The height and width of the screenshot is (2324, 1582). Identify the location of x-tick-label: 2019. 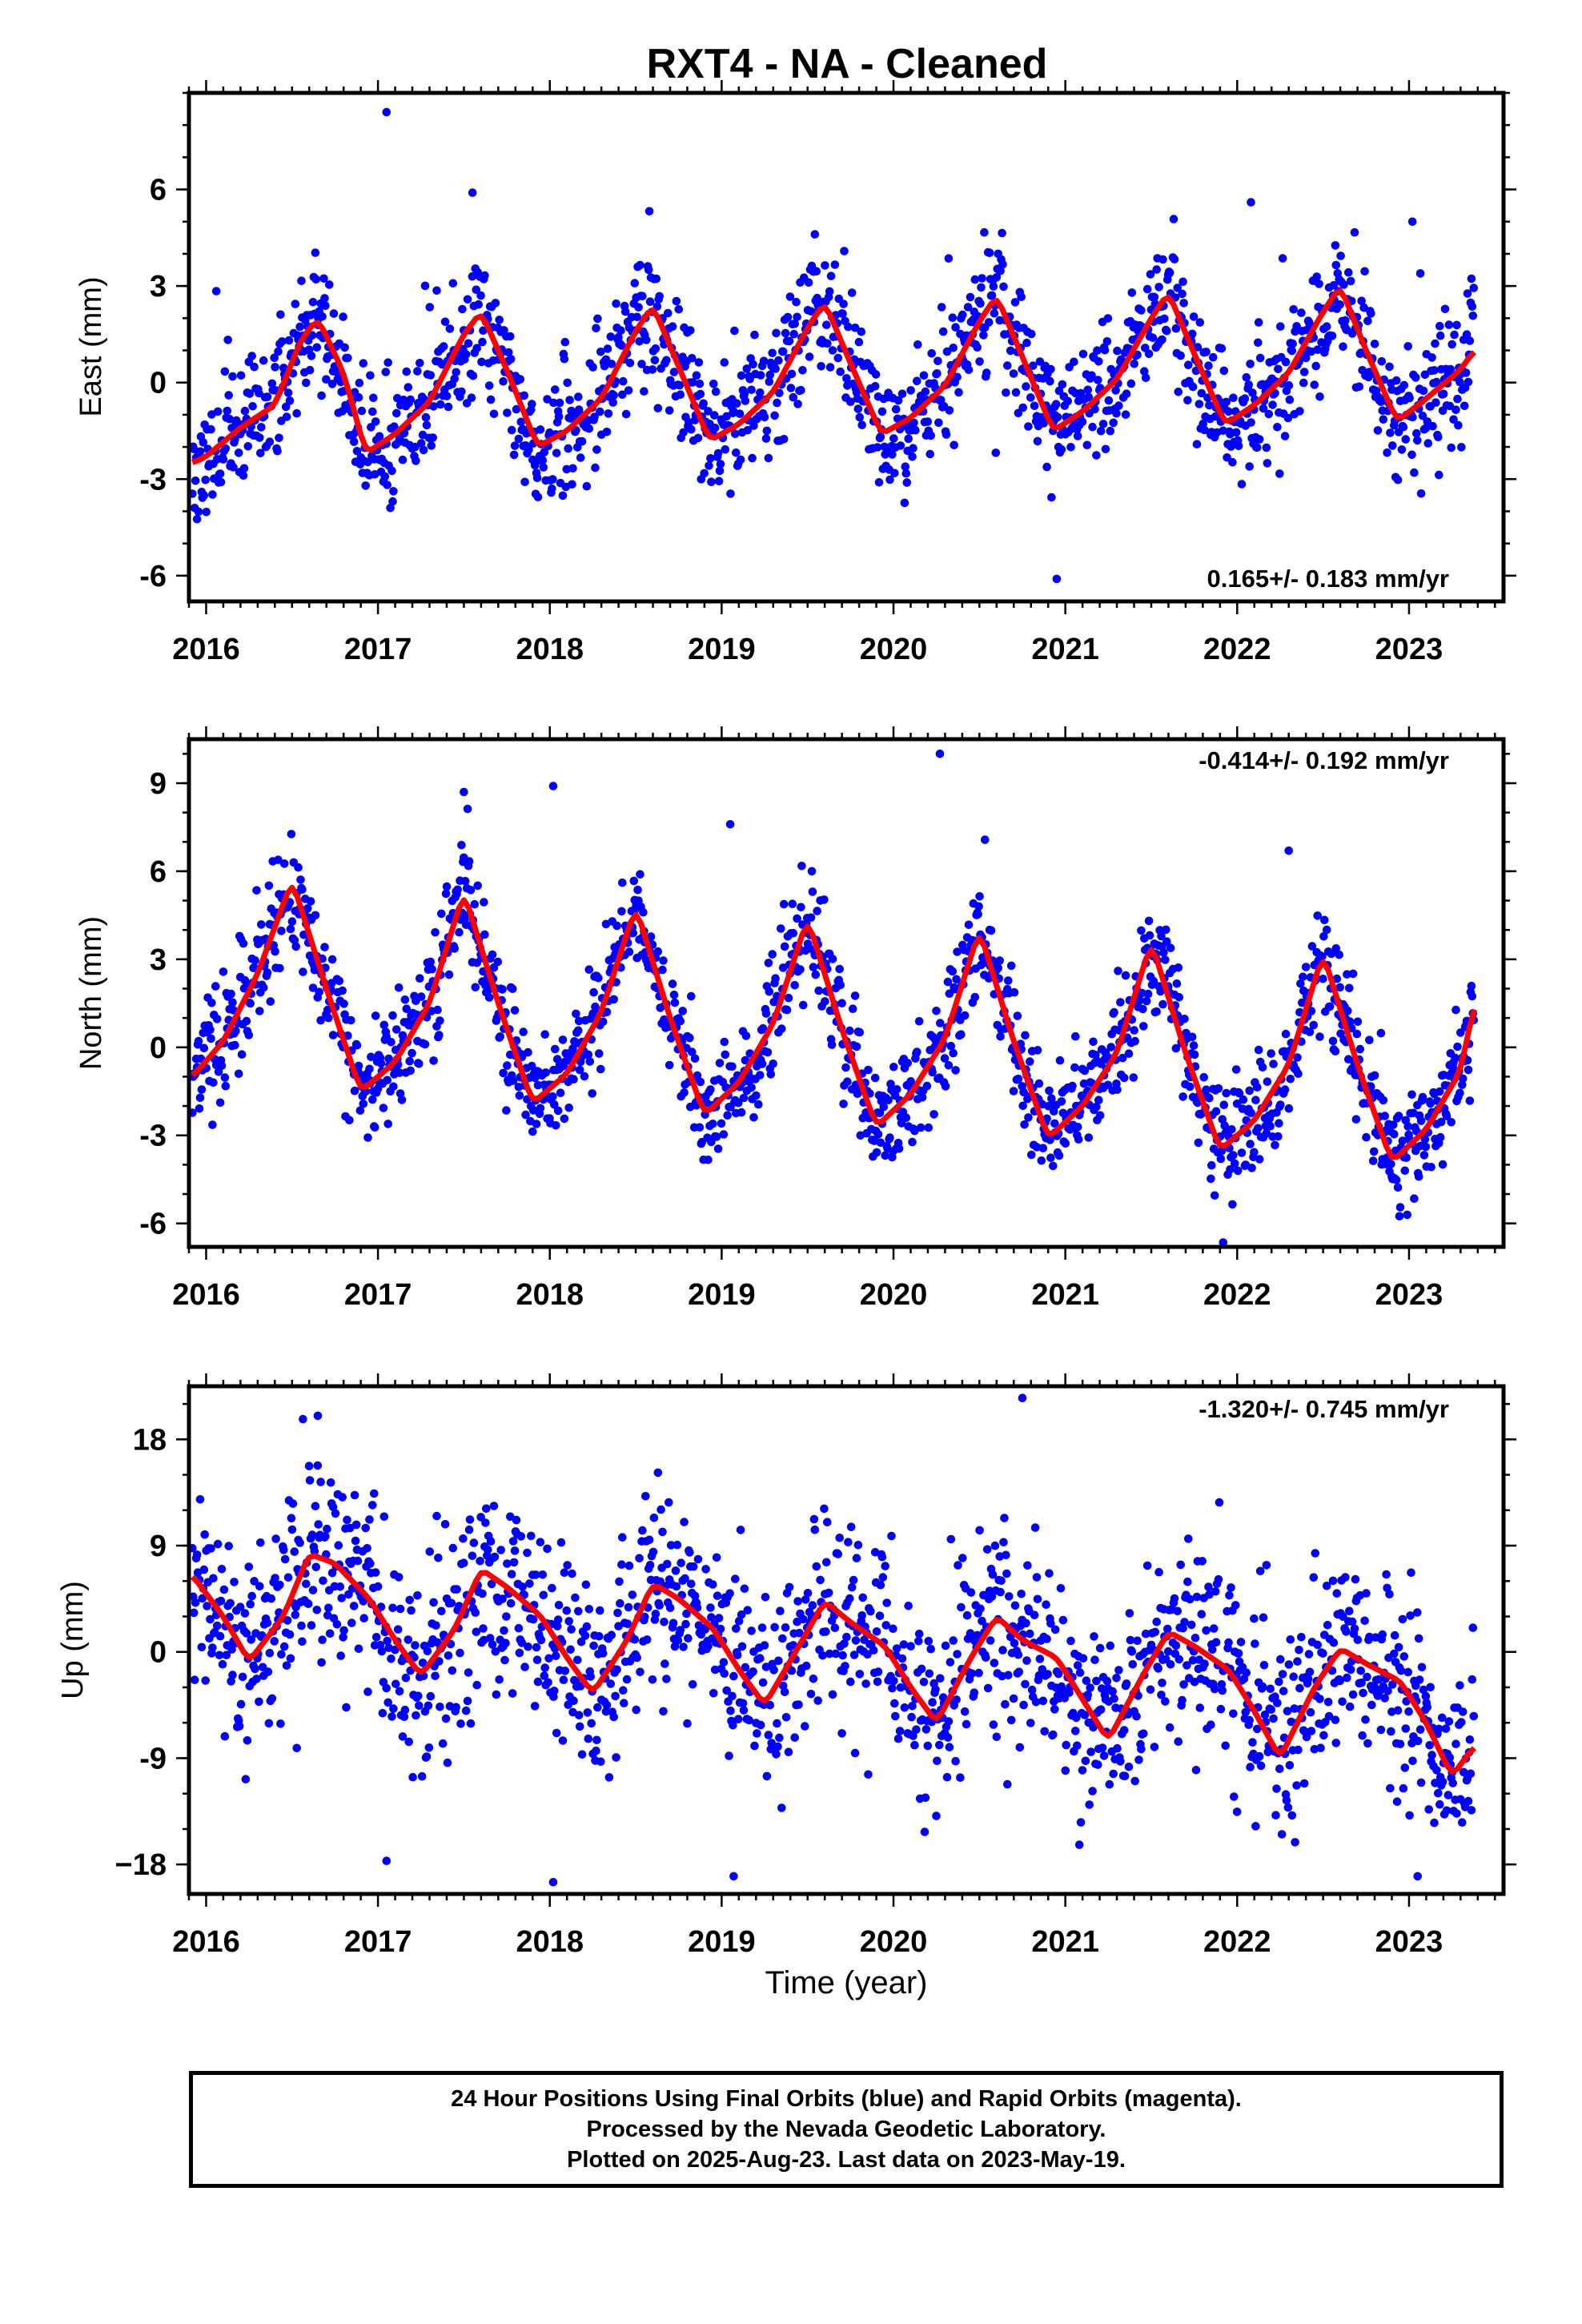
(722, 649).